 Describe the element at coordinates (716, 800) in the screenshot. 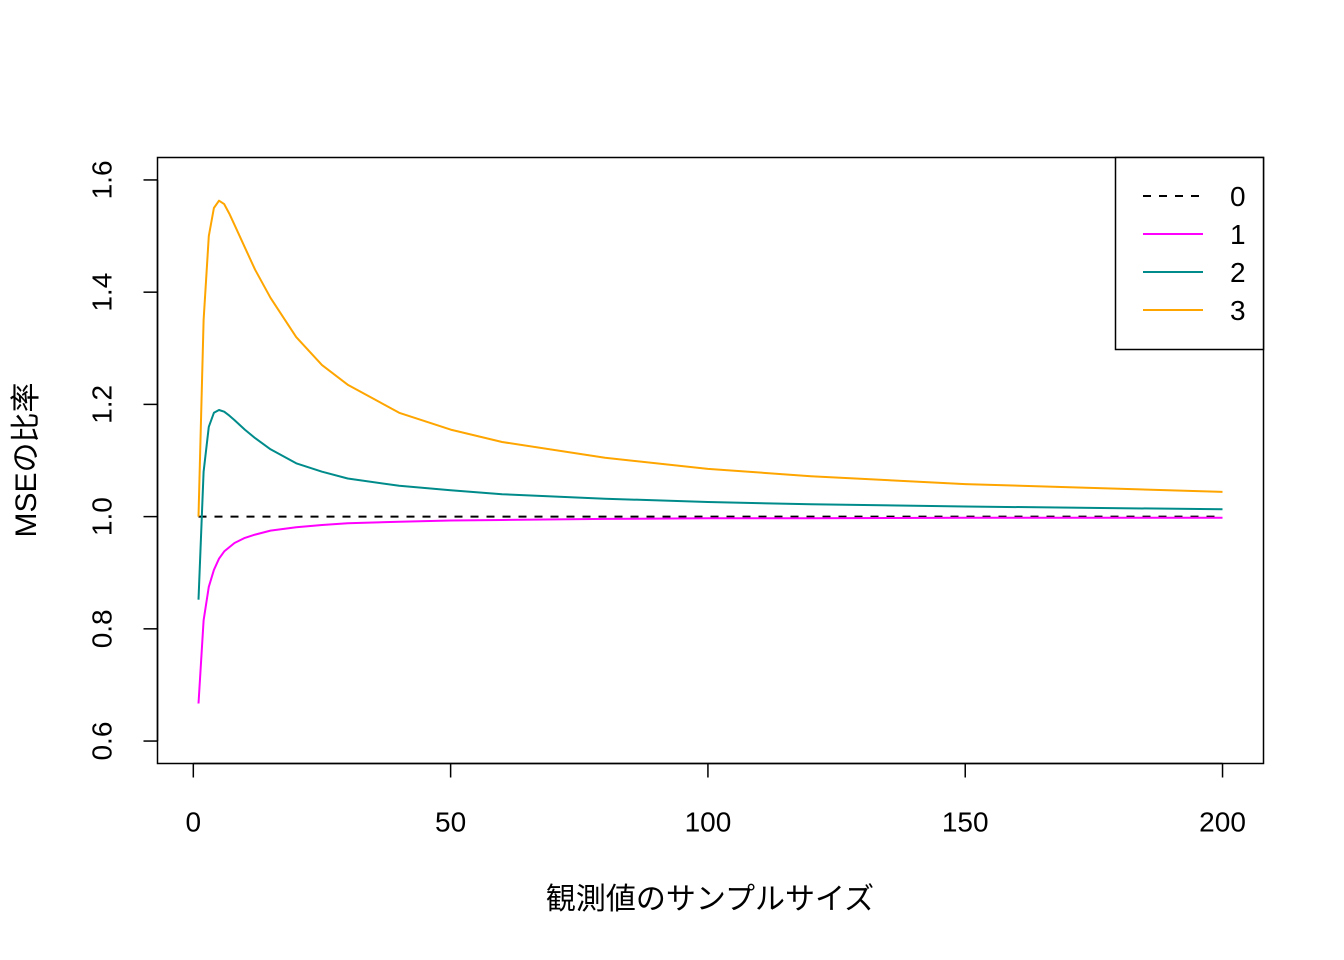

I see `x-axis: 0 50 100 150 200` at that location.